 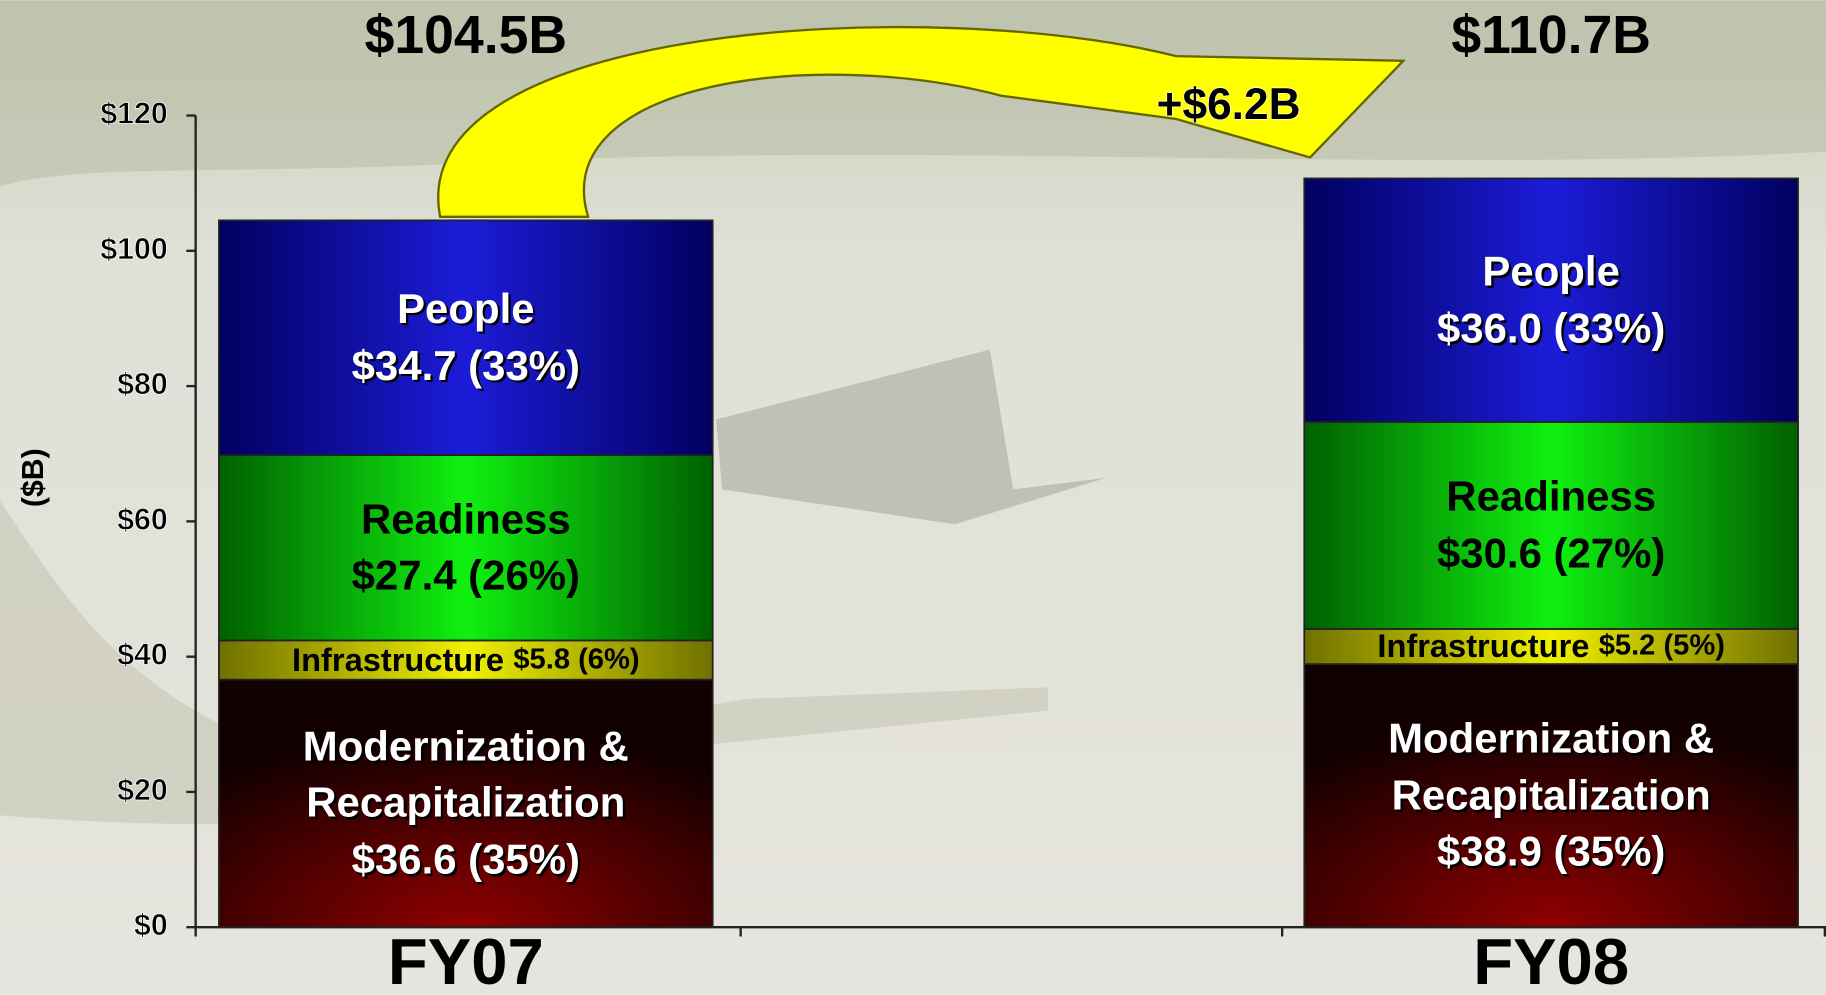 I want to click on total-label: $110.7B, so click(x=1551, y=35).